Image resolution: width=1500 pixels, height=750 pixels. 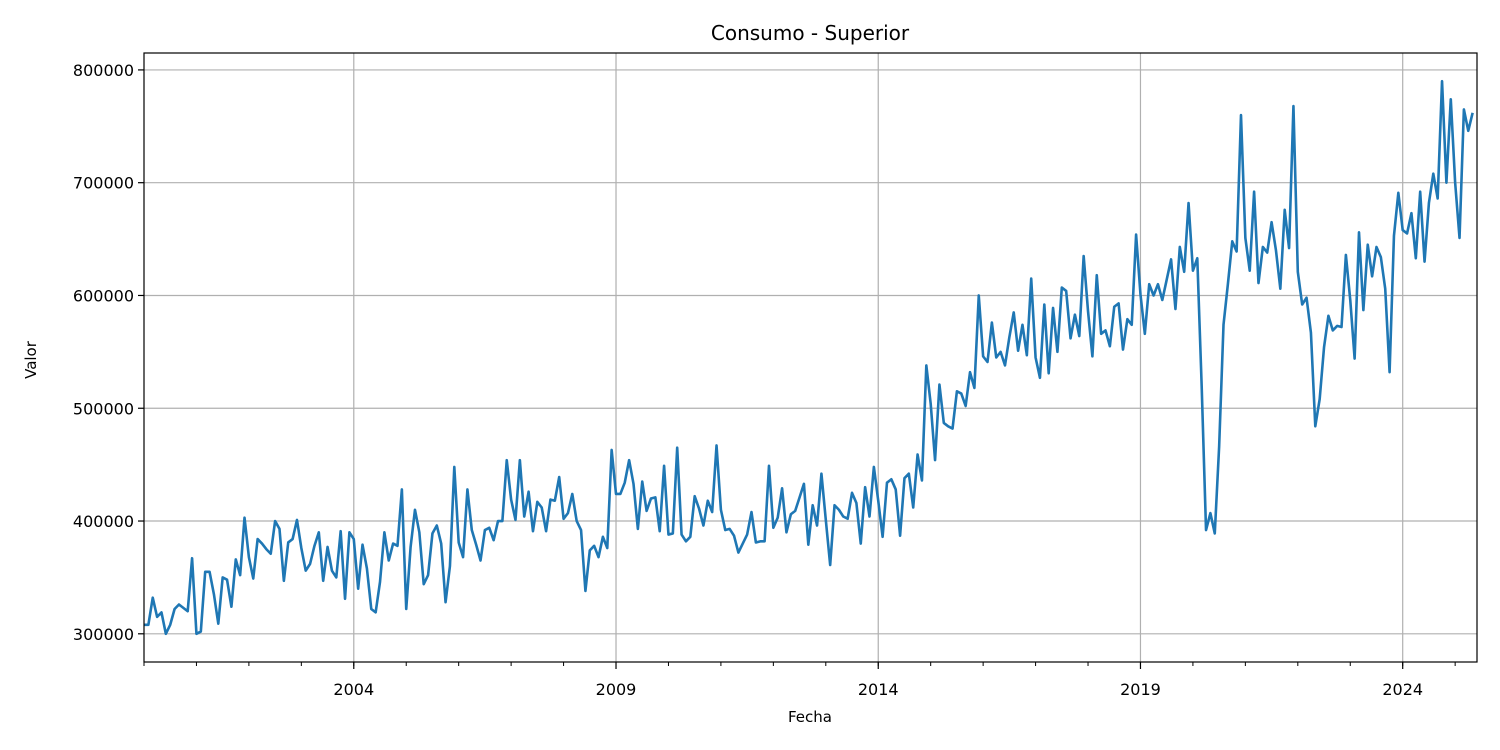 What do you see at coordinates (810, 717) in the screenshot?
I see `x-axis-label: Fecha` at bounding box center [810, 717].